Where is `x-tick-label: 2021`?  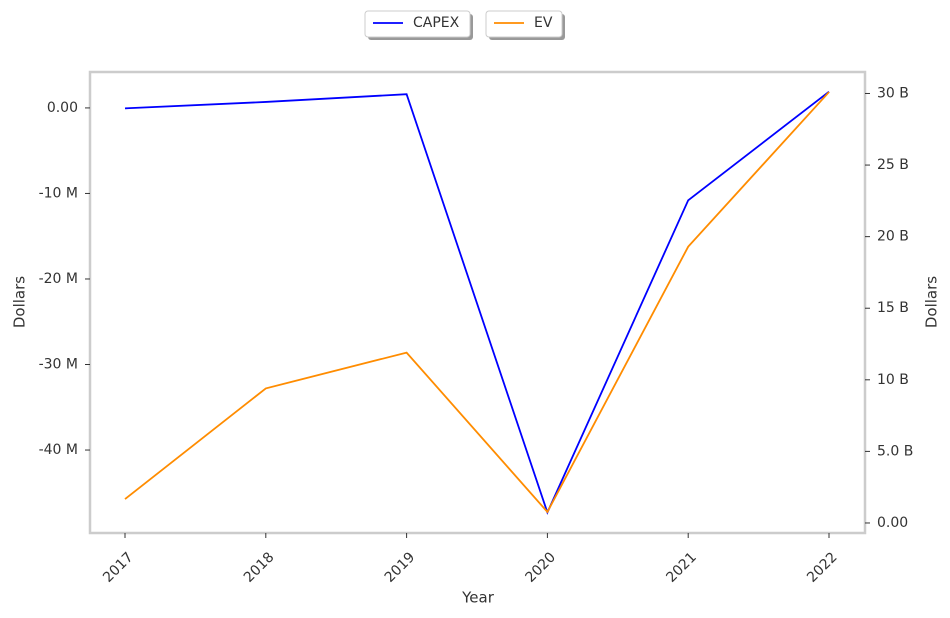
x-tick-label: 2021 is located at coordinates (681, 567).